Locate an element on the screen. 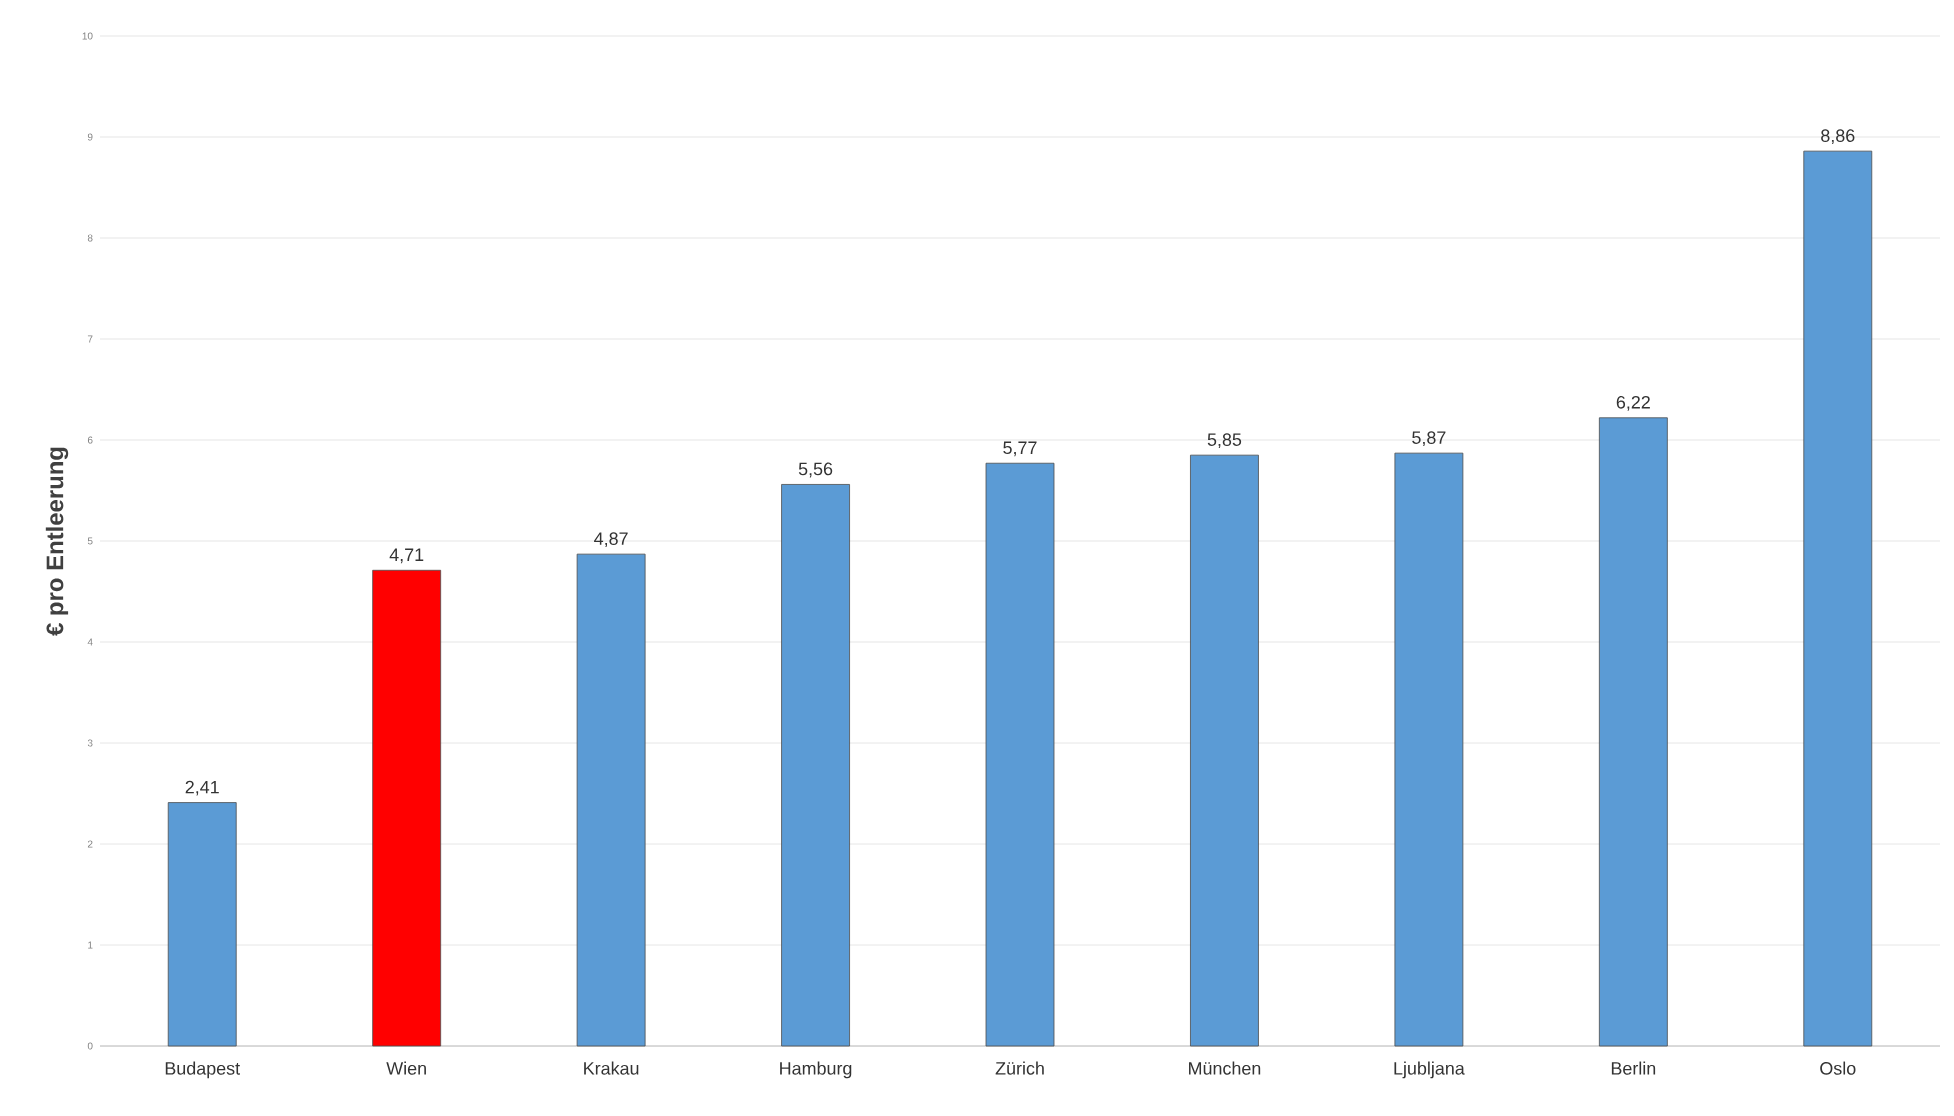 The image size is (1954, 1116). x-tick-label: Ljubljana is located at coordinates (1429, 1070).